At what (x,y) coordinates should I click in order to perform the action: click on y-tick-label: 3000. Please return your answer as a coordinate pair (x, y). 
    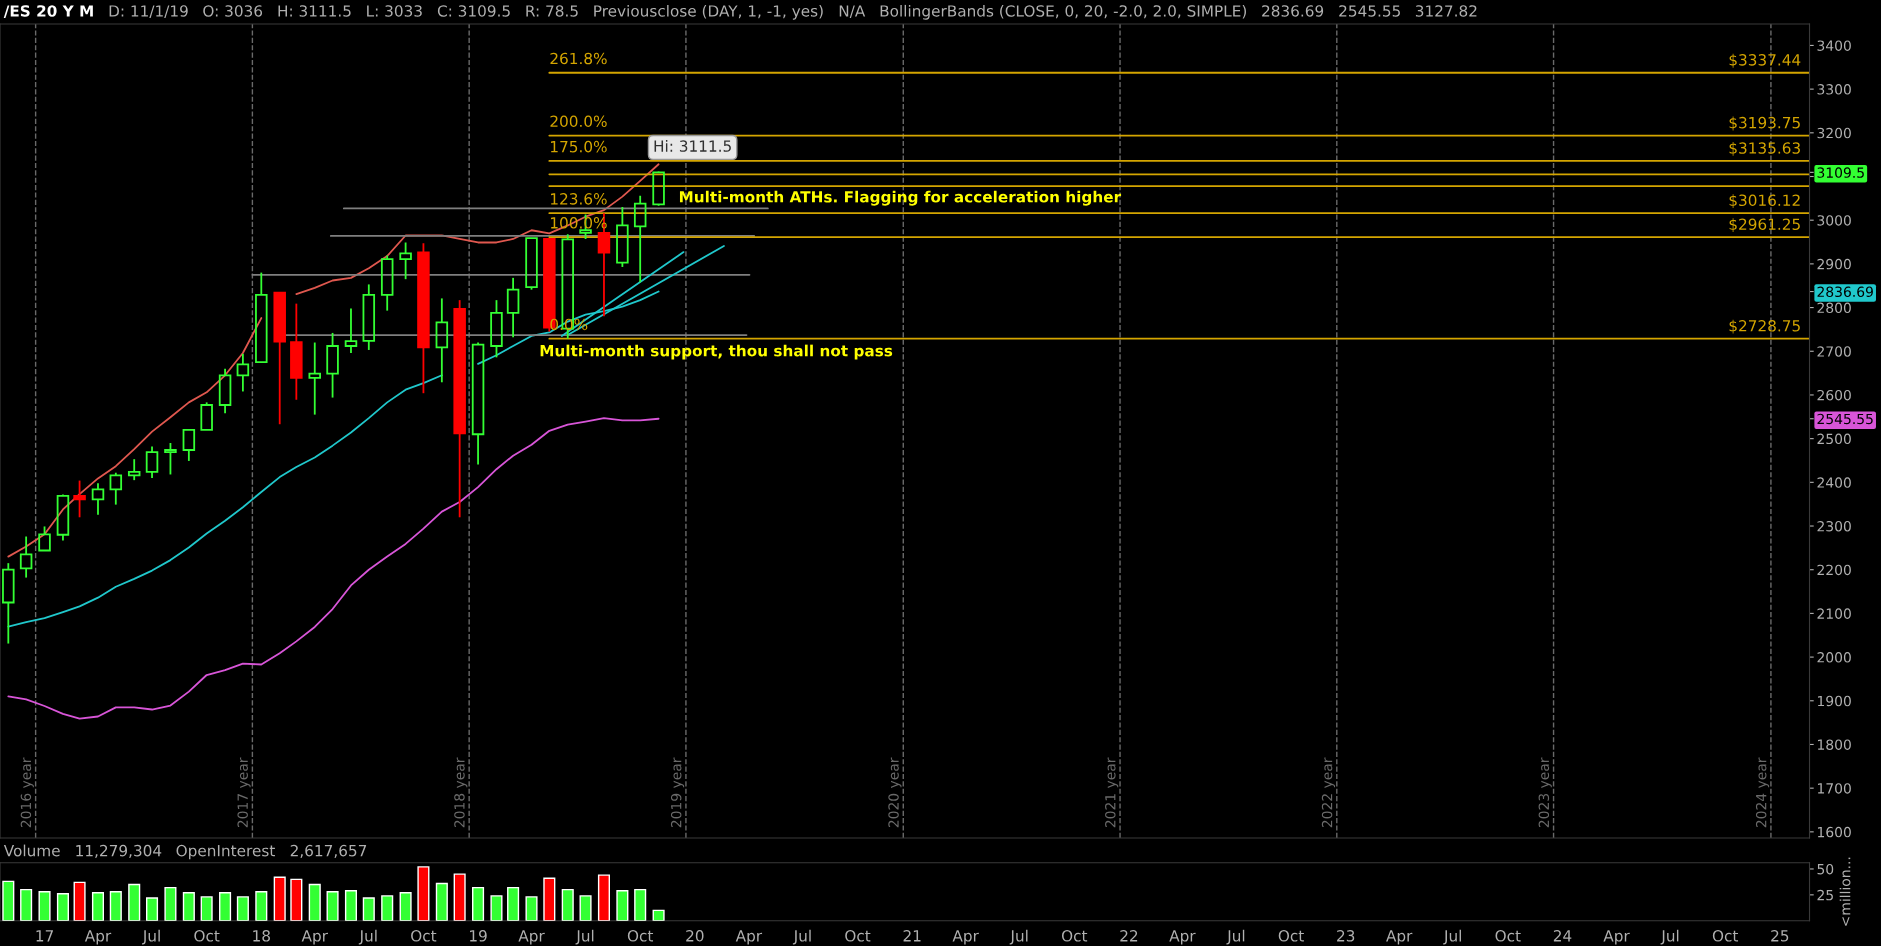
    Looking at the image, I should click on (1834, 220).